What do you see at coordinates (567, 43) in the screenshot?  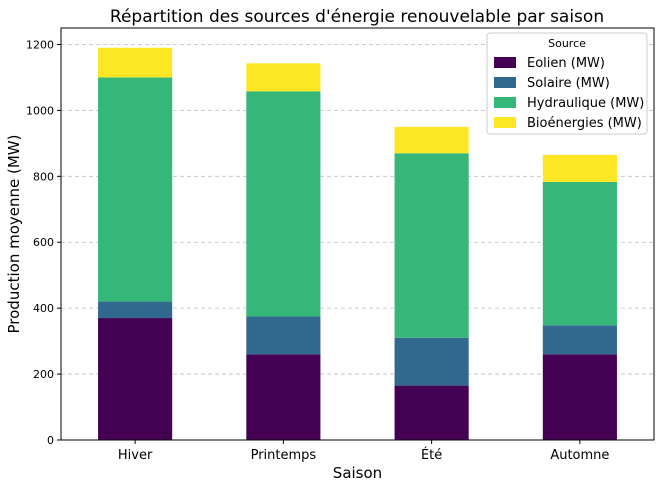 I see `legend-title: Source` at bounding box center [567, 43].